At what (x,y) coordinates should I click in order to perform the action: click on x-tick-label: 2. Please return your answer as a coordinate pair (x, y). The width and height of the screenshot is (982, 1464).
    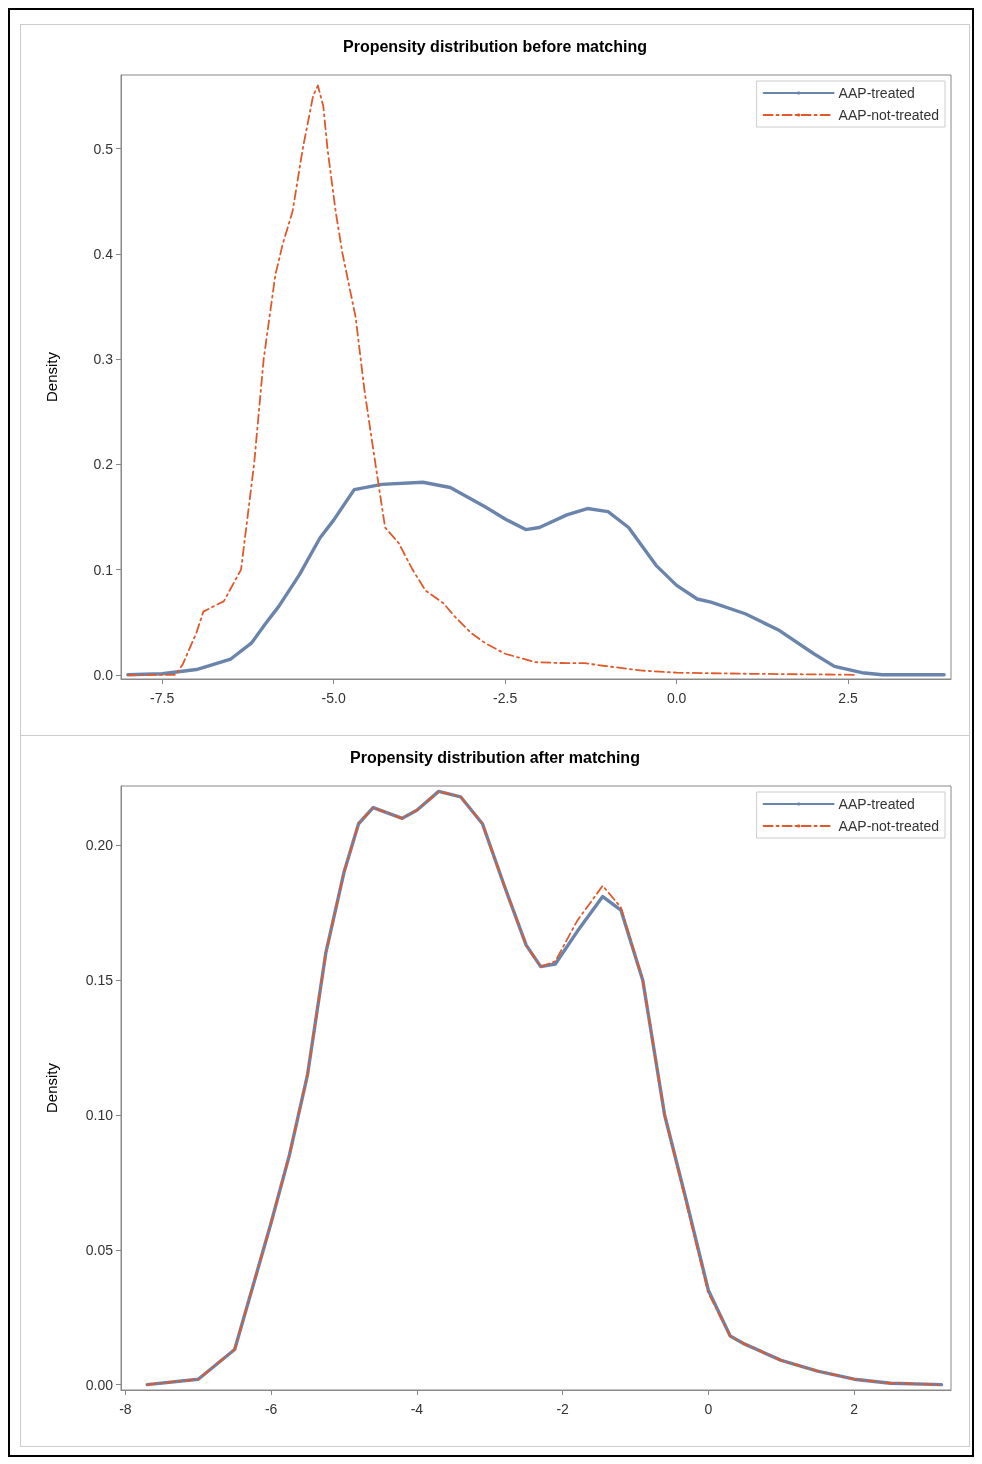
    Looking at the image, I should click on (854, 1409).